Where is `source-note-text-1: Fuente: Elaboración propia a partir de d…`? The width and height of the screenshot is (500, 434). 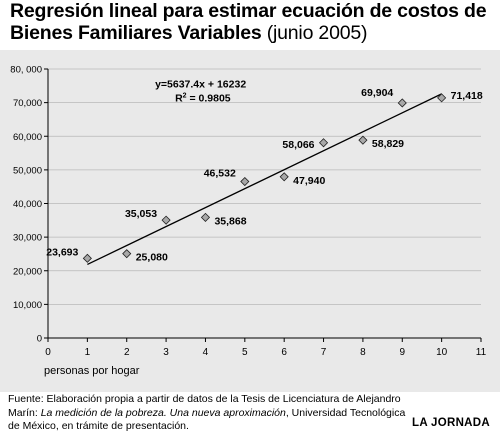
source-note-text-1: Fuente: Elaboración propia a partir de d… is located at coordinates (204, 406).